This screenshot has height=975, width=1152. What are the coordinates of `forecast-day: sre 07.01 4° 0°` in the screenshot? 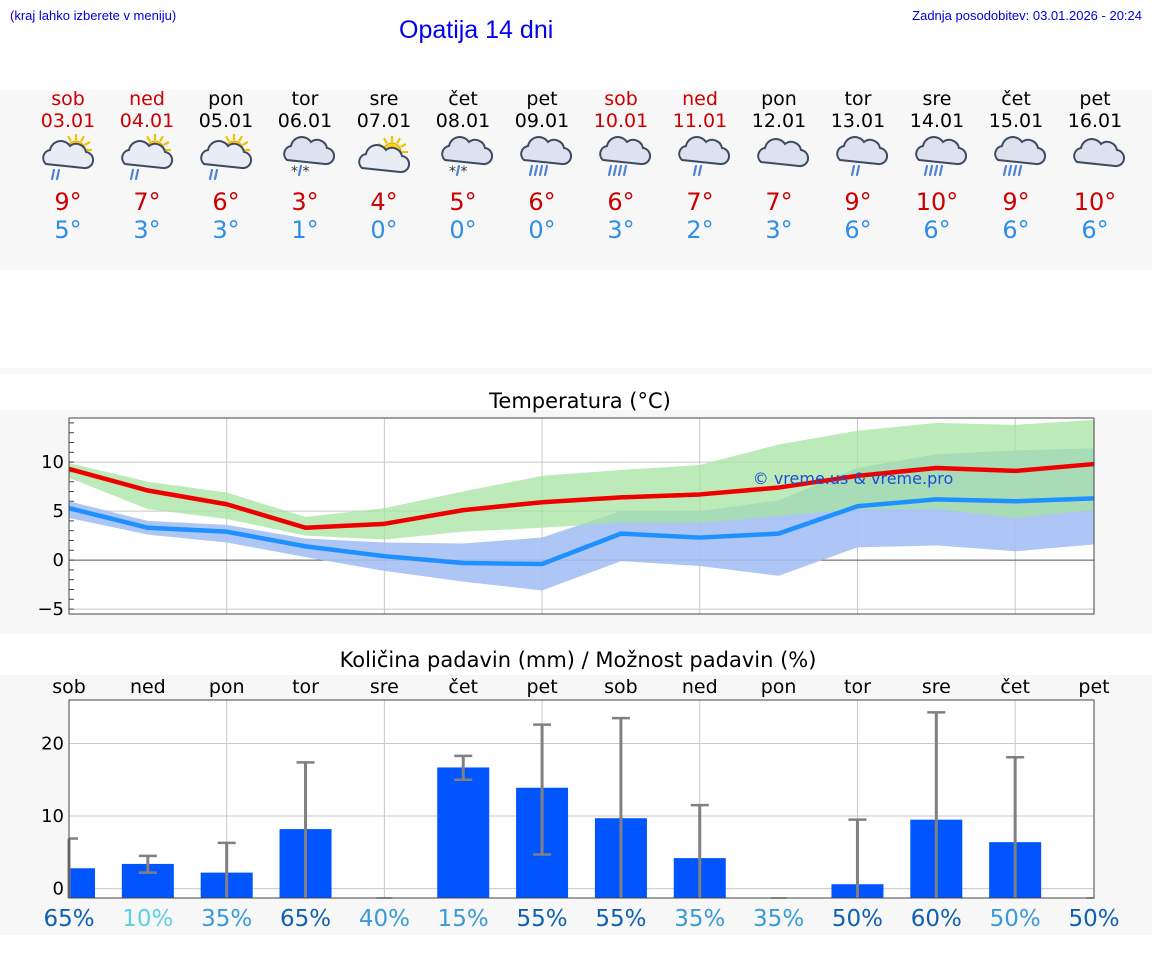 It's located at (384, 166).